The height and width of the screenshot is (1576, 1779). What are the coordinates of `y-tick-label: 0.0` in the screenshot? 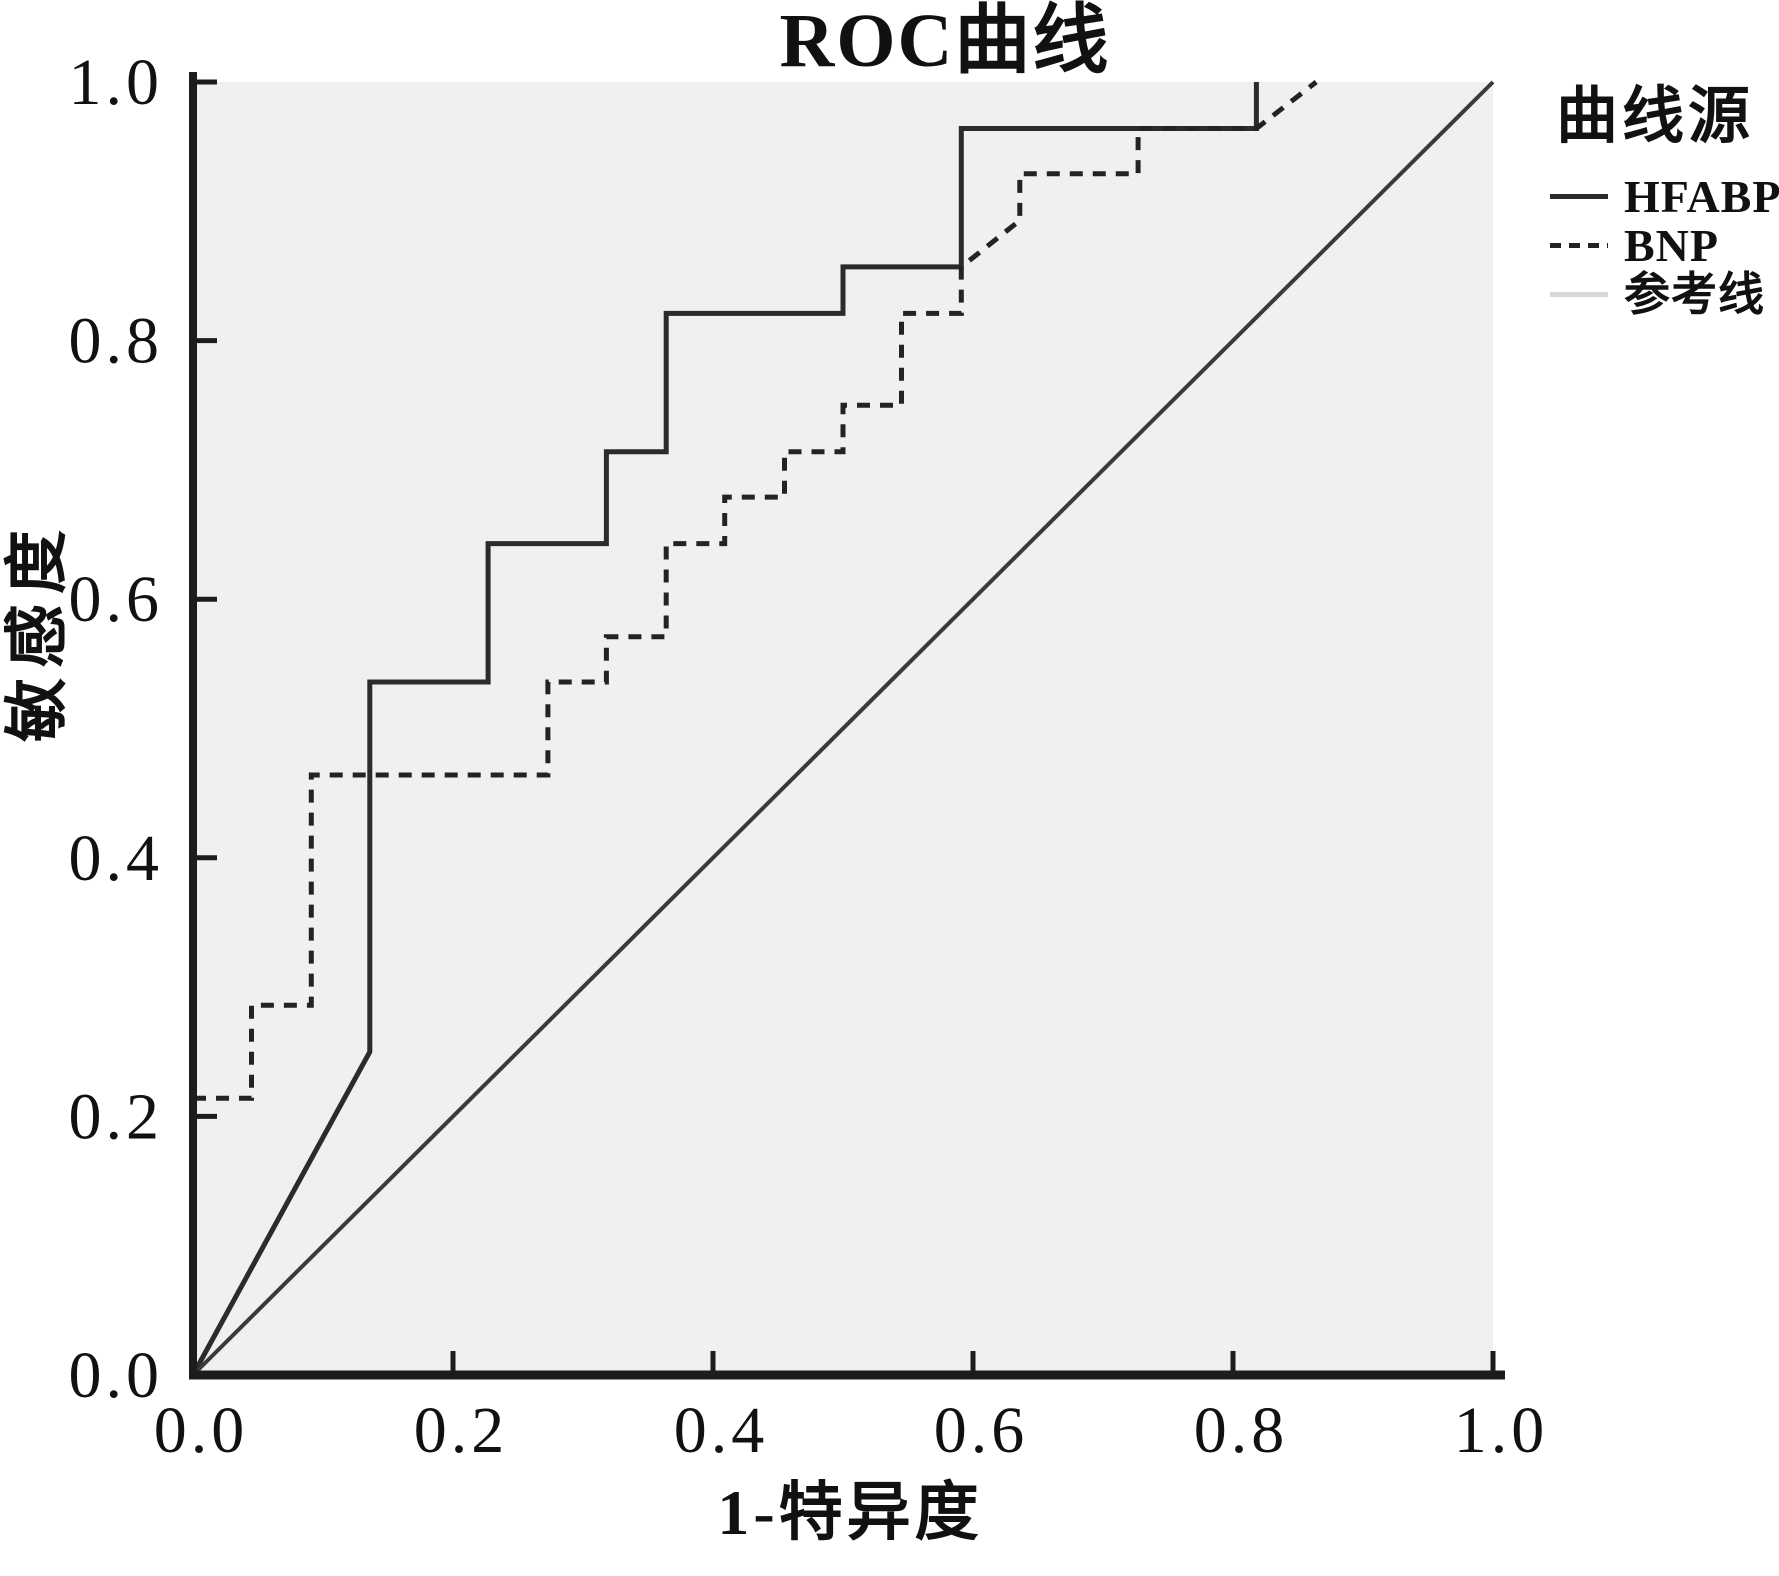 It's located at (116, 1375).